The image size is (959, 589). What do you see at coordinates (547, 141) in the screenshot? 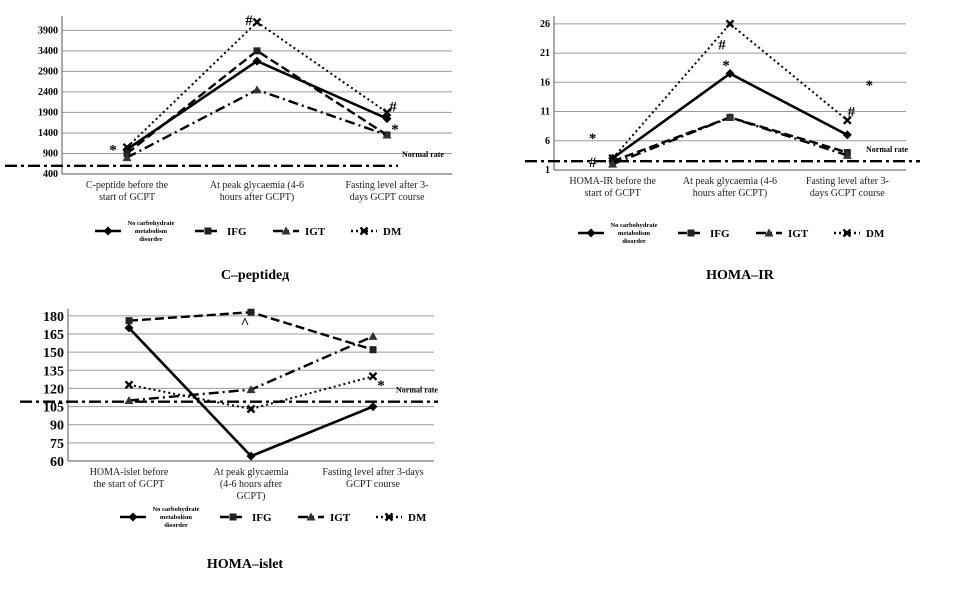
I see `homair-y-tick-label: 6` at bounding box center [547, 141].